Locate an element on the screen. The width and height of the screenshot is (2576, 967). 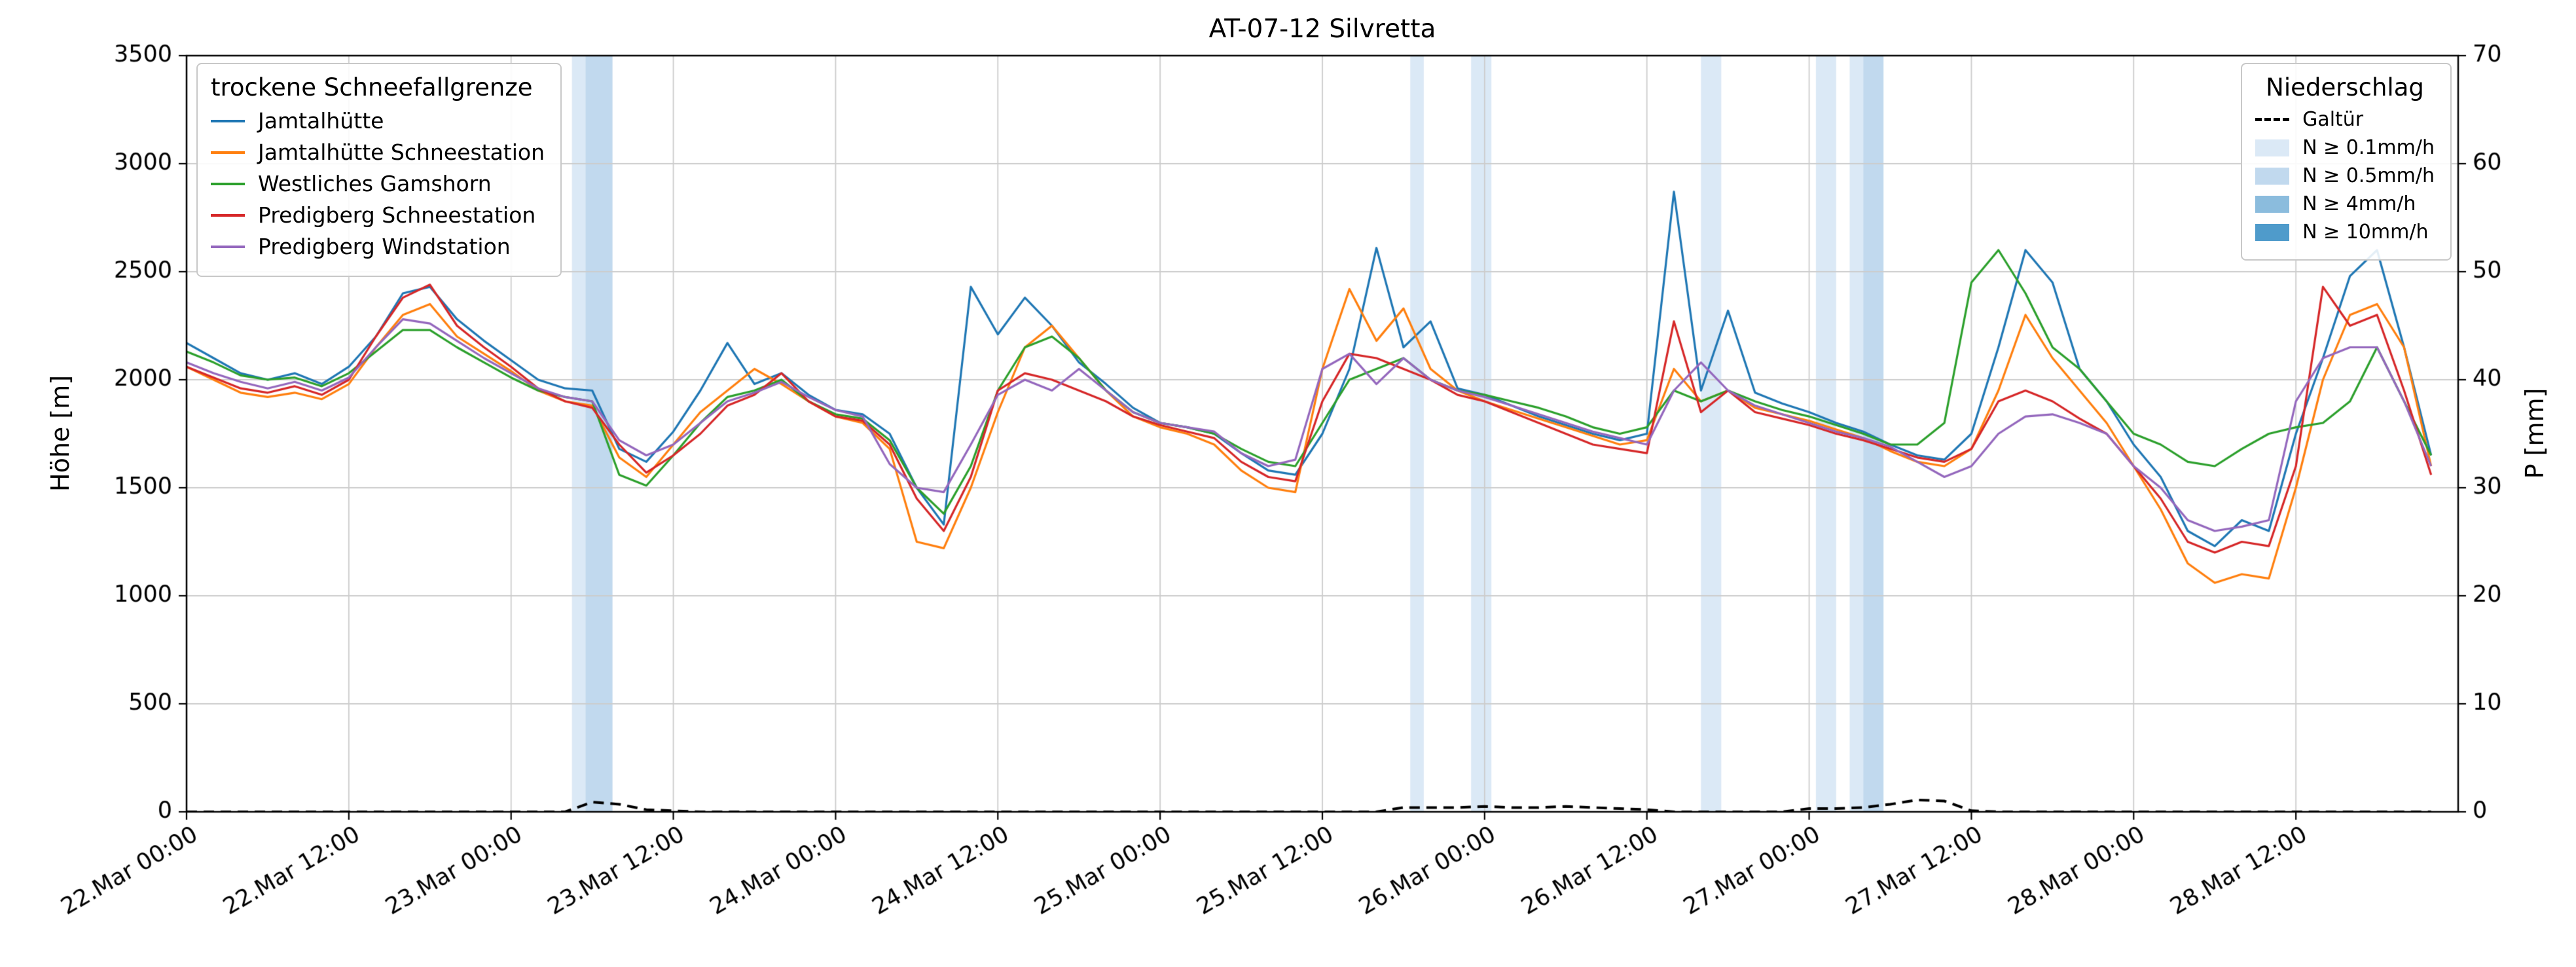
legend-item-label: Jamtalhütte is located at coordinates (321, 121).